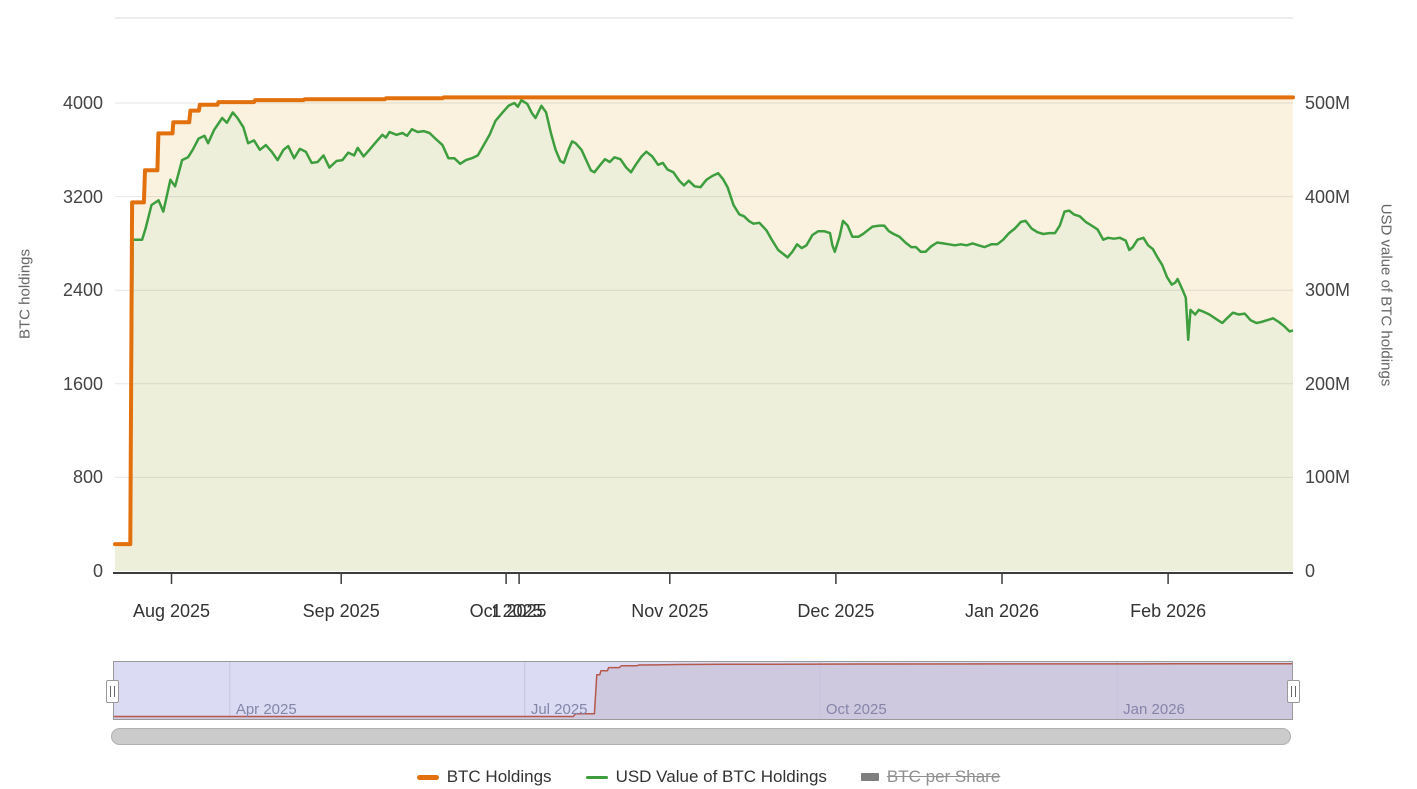 The width and height of the screenshot is (1417, 789). I want to click on navigator-tick-label: Oct 2025, so click(856, 709).